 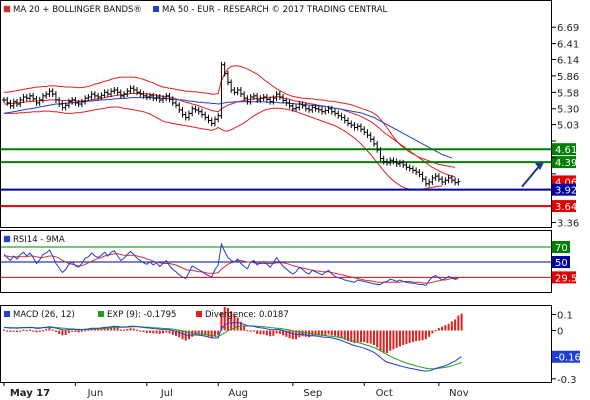 I want to click on rsi-level-label-bg, so click(x=561, y=247).